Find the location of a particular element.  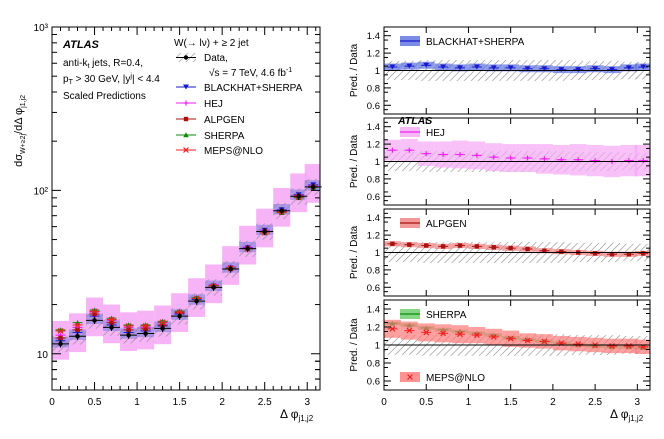

sherpa-marker is located at coordinates (186, 135).